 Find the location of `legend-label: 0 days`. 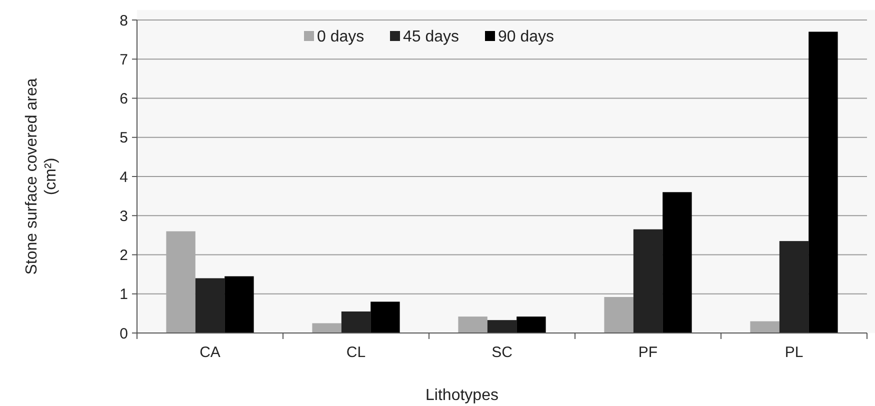

legend-label: 0 days is located at coordinates (340, 37).